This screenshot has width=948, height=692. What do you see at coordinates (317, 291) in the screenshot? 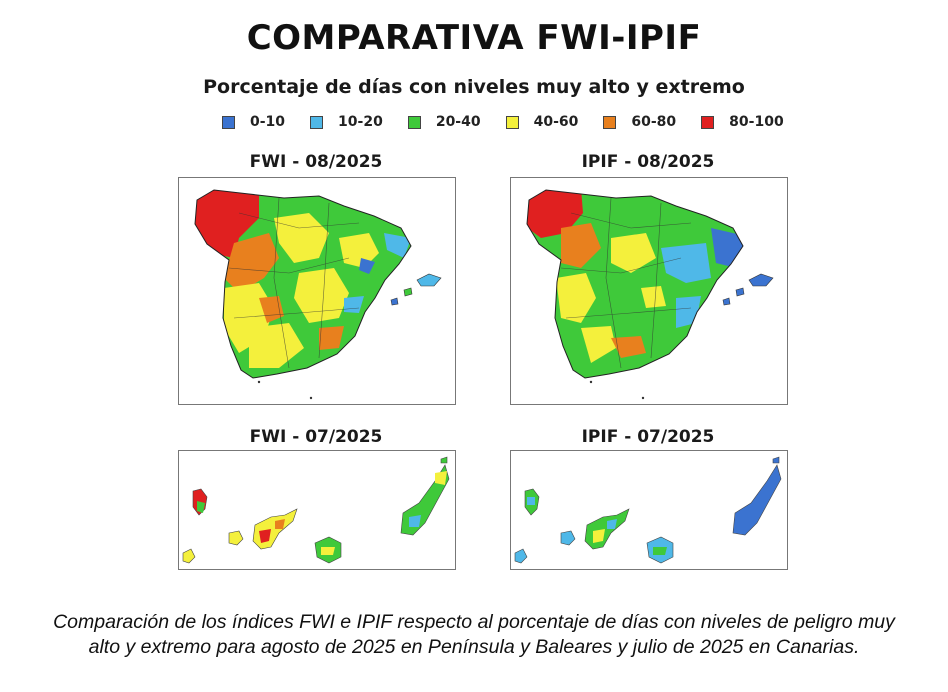
I see `map-fwi-peninsula` at bounding box center [317, 291].